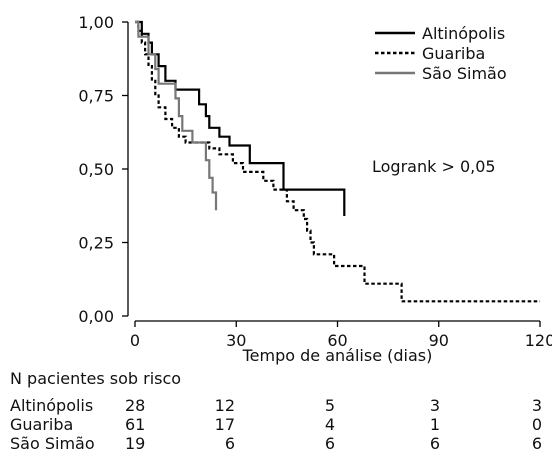  Describe the element at coordinates (41, 424) in the screenshot. I see `risk-row-label: Guariba` at that location.